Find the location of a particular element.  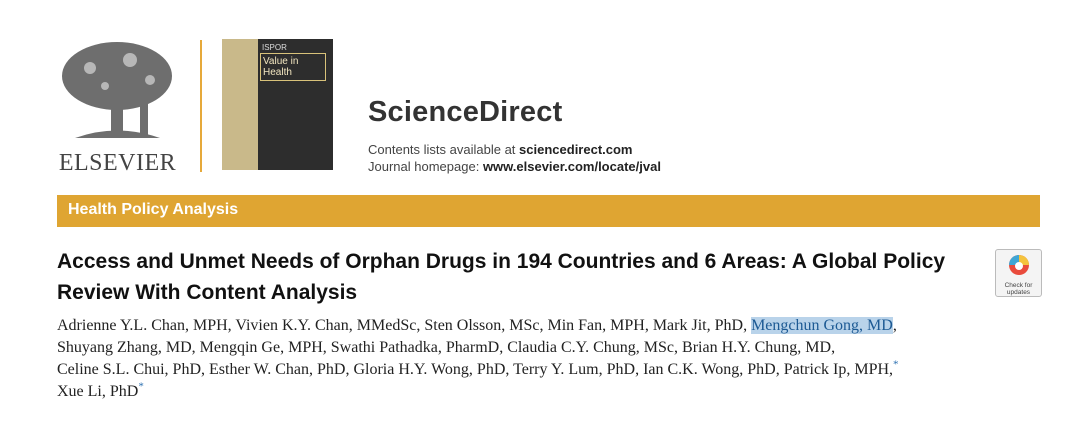

author-name: Esther W. Chan, PhD is located at coordinates (277, 369).